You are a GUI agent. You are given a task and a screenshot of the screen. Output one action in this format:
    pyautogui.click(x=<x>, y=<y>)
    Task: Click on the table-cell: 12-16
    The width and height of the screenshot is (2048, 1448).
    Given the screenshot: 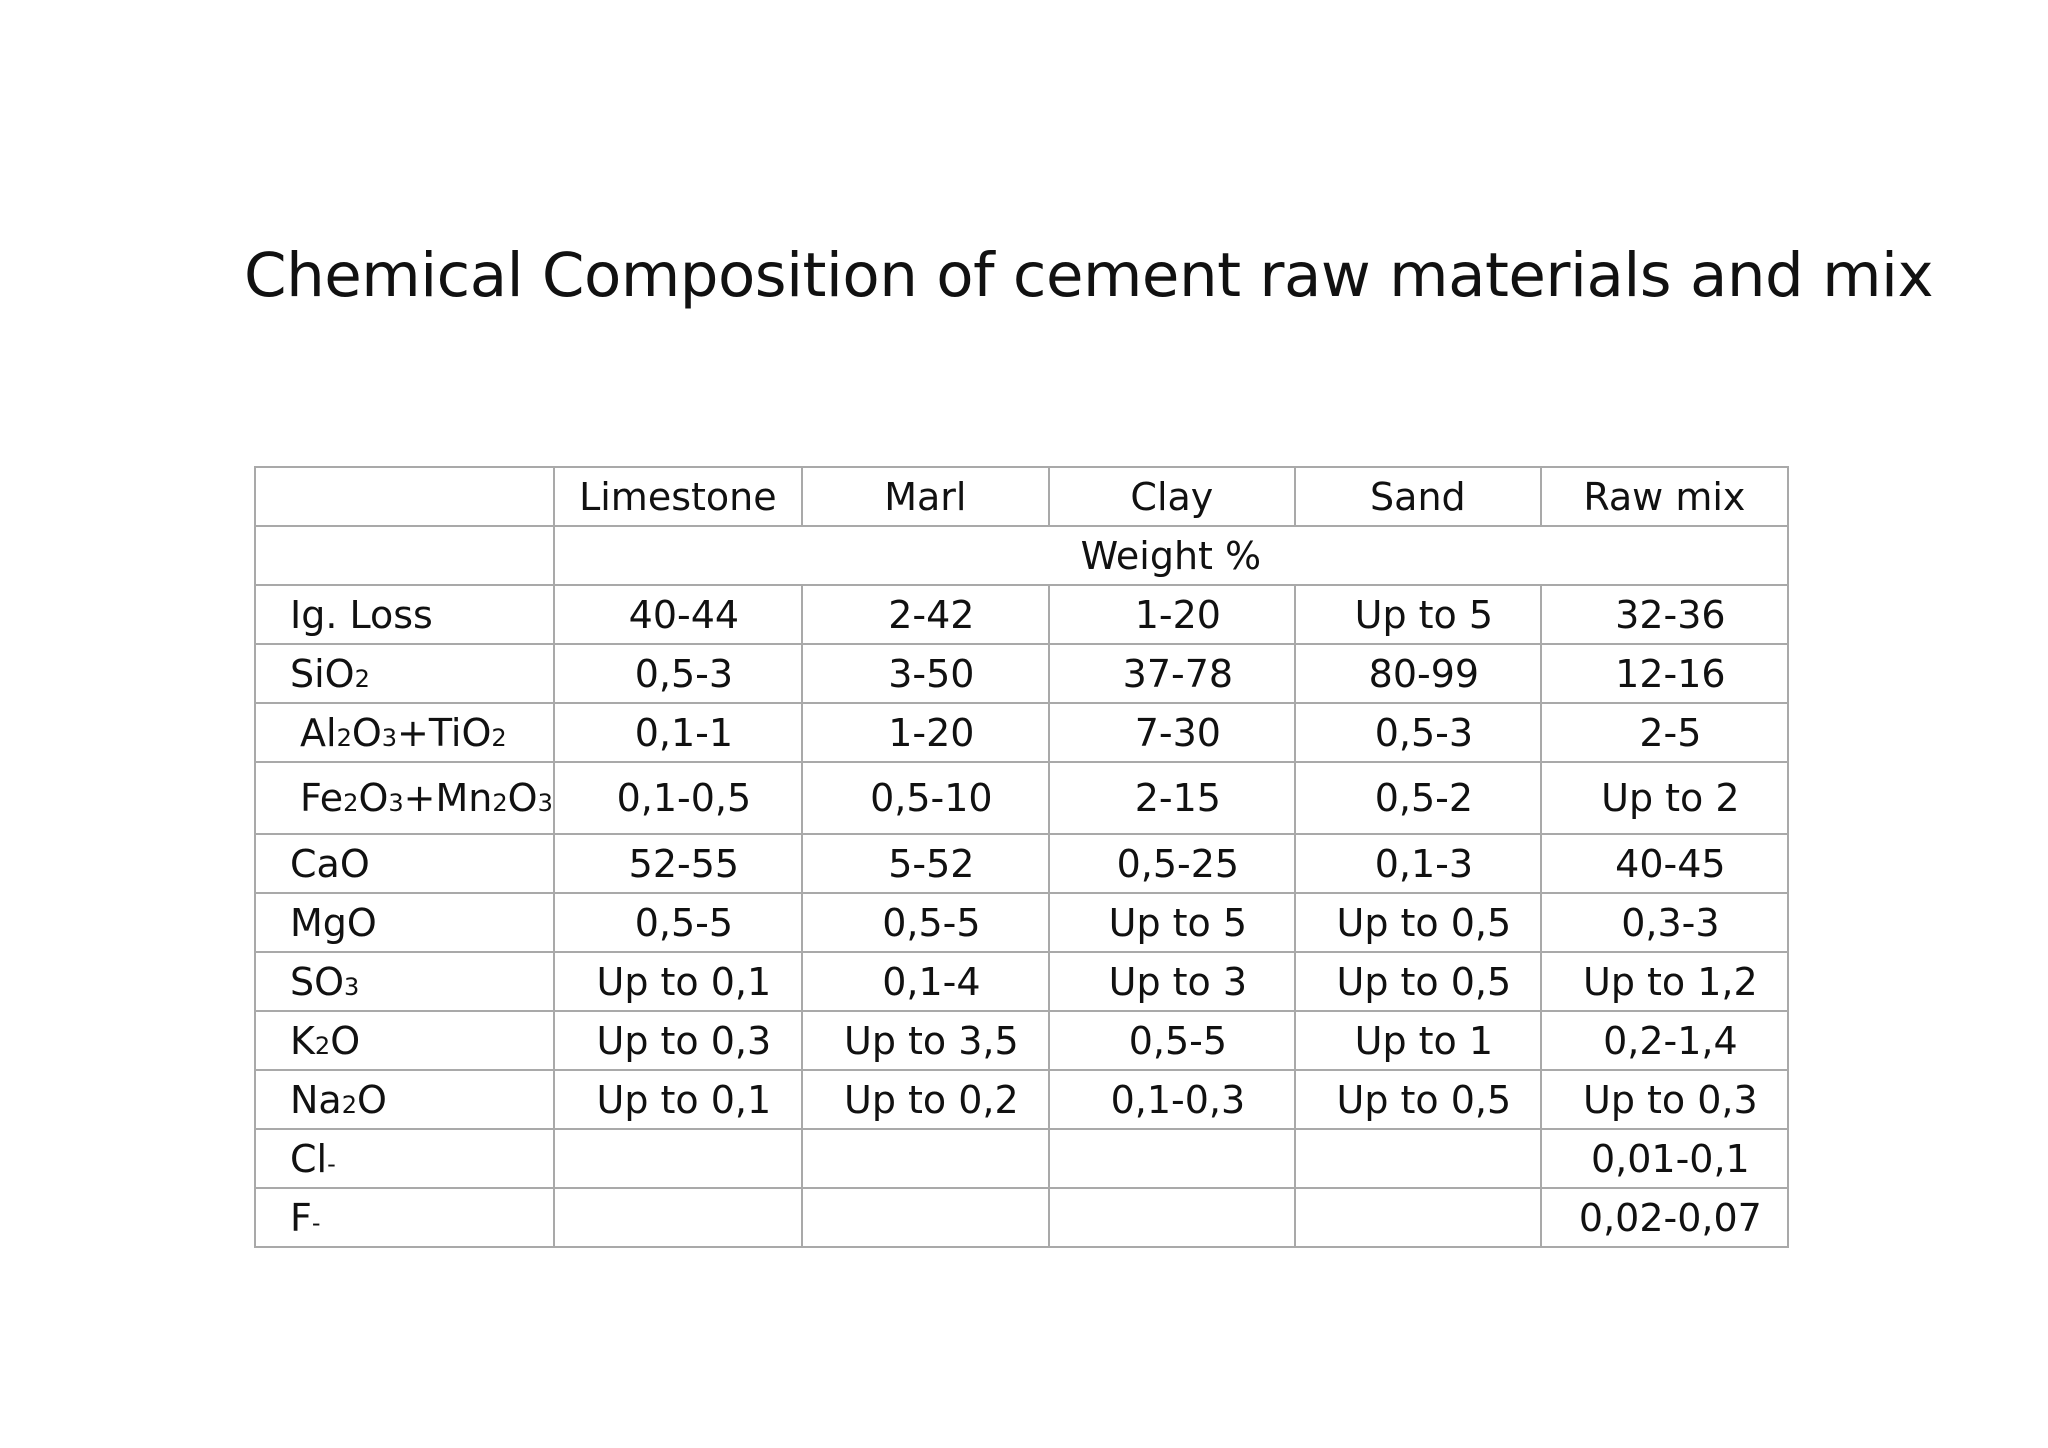 What is the action you would take?
    pyautogui.click(x=1664, y=673)
    